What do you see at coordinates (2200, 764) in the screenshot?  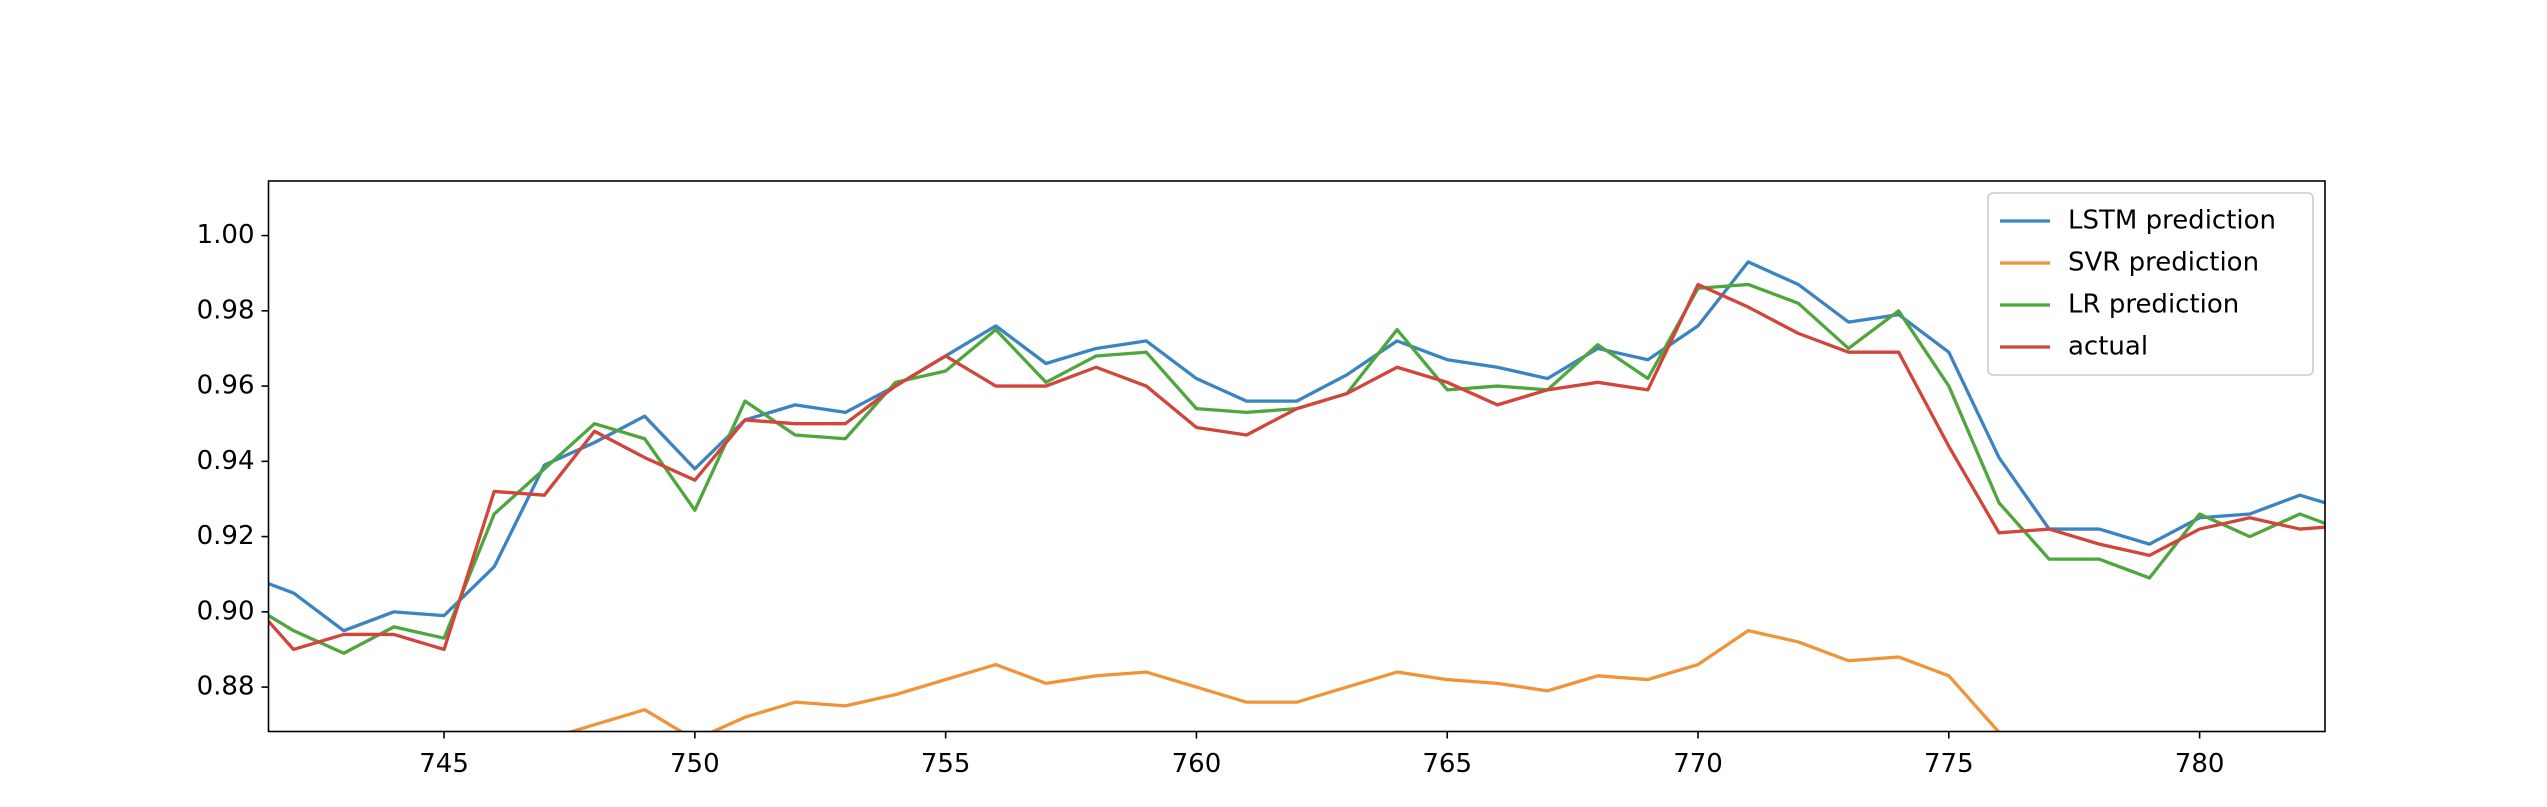 I see `x-tick-label: 780` at bounding box center [2200, 764].